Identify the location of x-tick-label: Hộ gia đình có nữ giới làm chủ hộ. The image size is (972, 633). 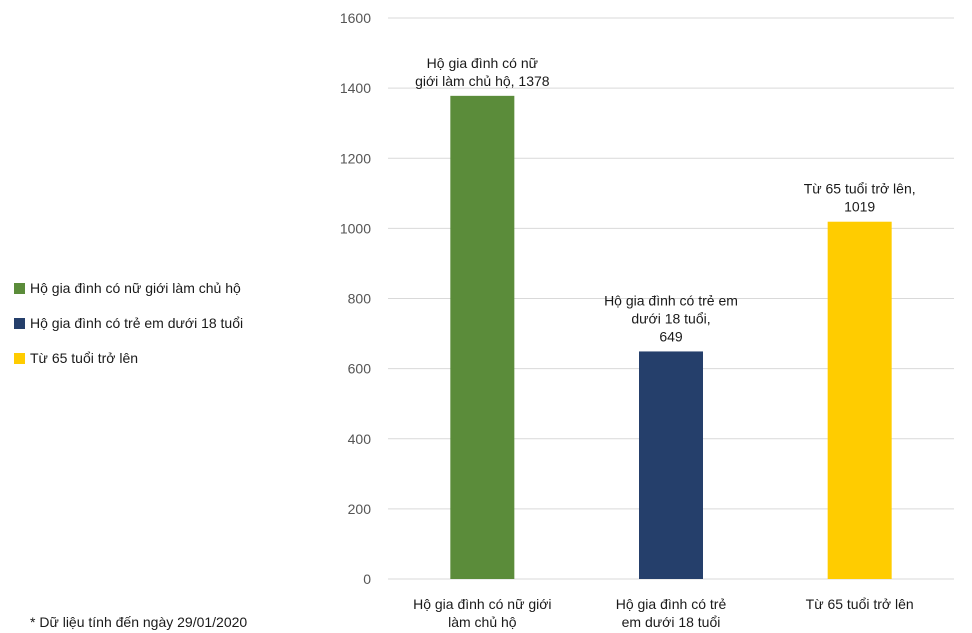
(482, 613).